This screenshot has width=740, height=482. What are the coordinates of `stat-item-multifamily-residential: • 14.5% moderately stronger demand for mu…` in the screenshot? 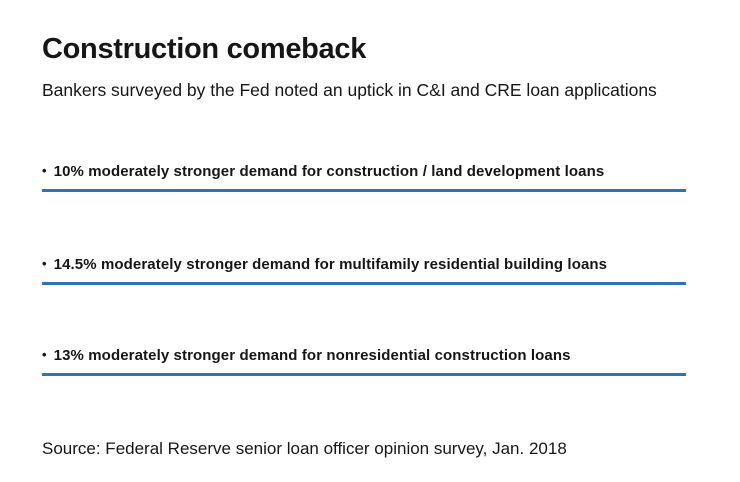 It's located at (364, 270).